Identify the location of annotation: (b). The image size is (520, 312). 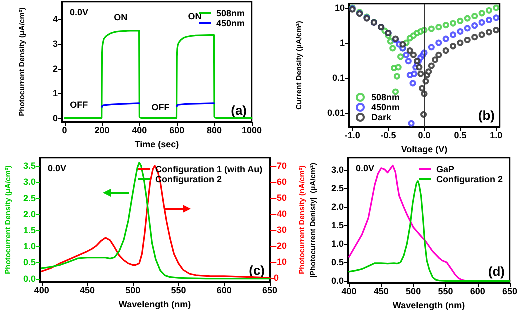
(486, 115).